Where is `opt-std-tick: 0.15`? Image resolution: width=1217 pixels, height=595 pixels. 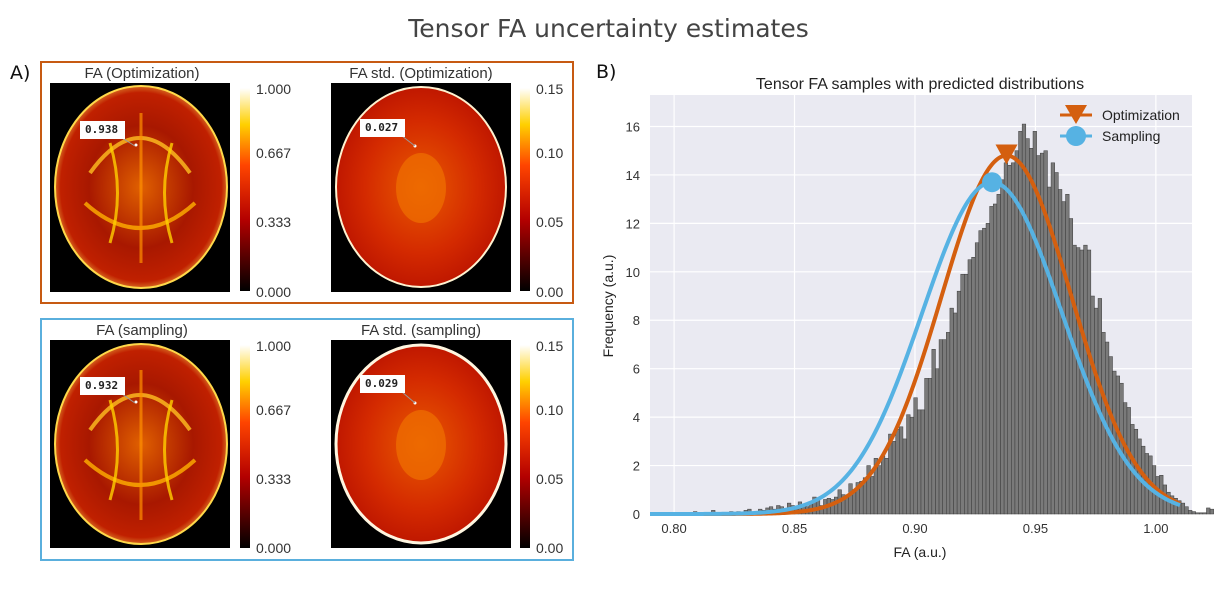
opt-std-tick: 0.15 is located at coordinates (550, 89).